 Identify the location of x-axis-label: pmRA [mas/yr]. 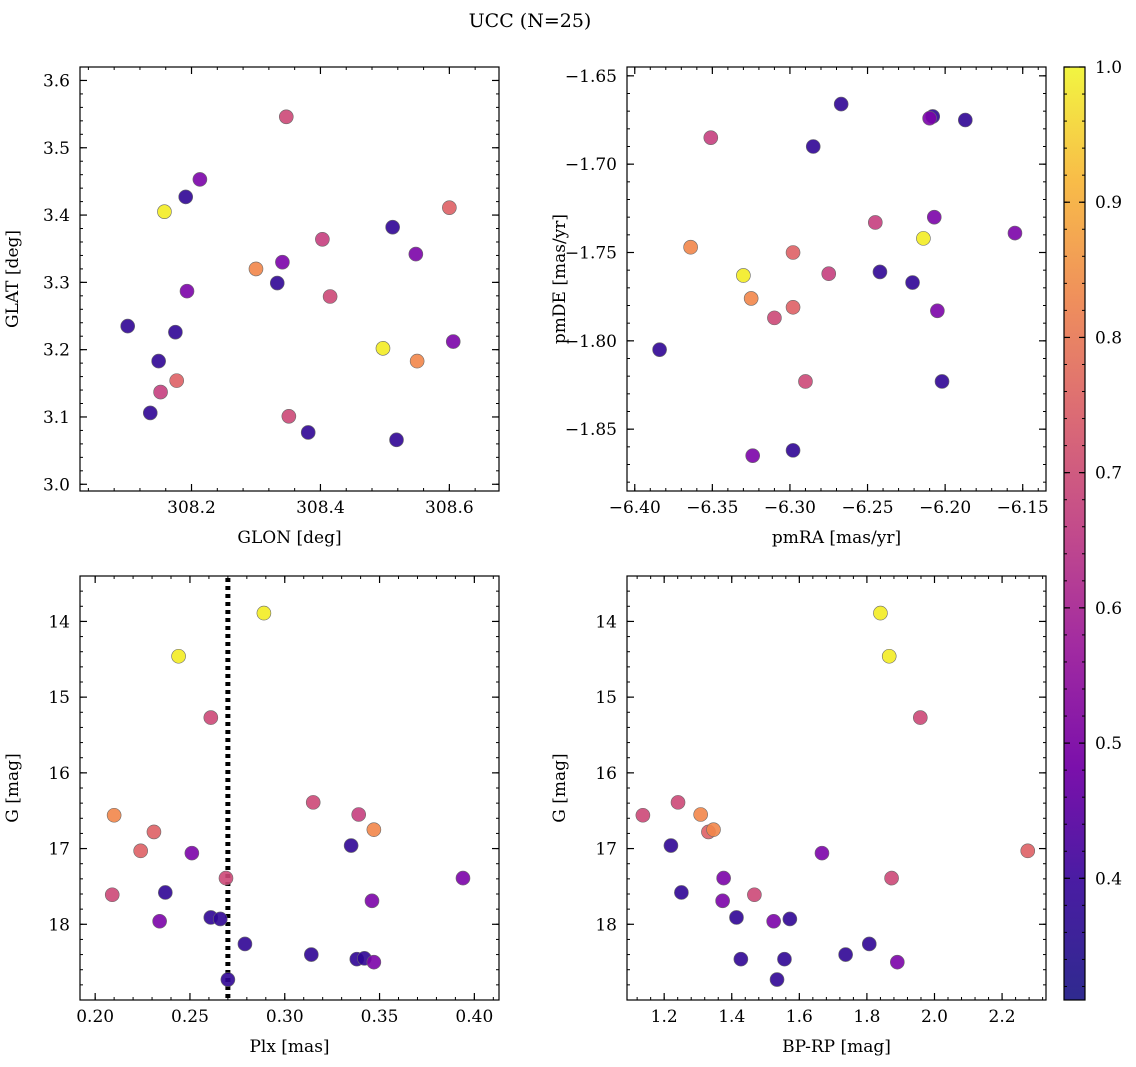
(836, 538).